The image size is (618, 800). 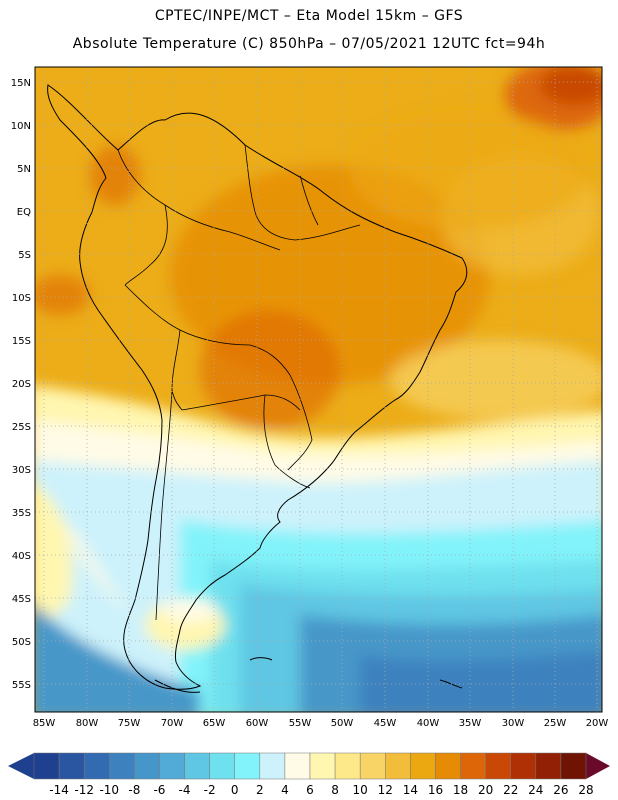 I want to click on colorbar-tick-label: 14, so click(x=410, y=790).